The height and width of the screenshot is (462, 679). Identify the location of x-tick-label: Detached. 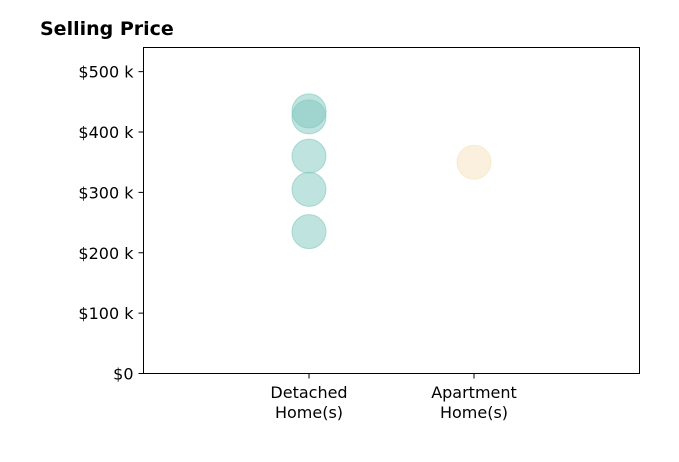
(308, 392).